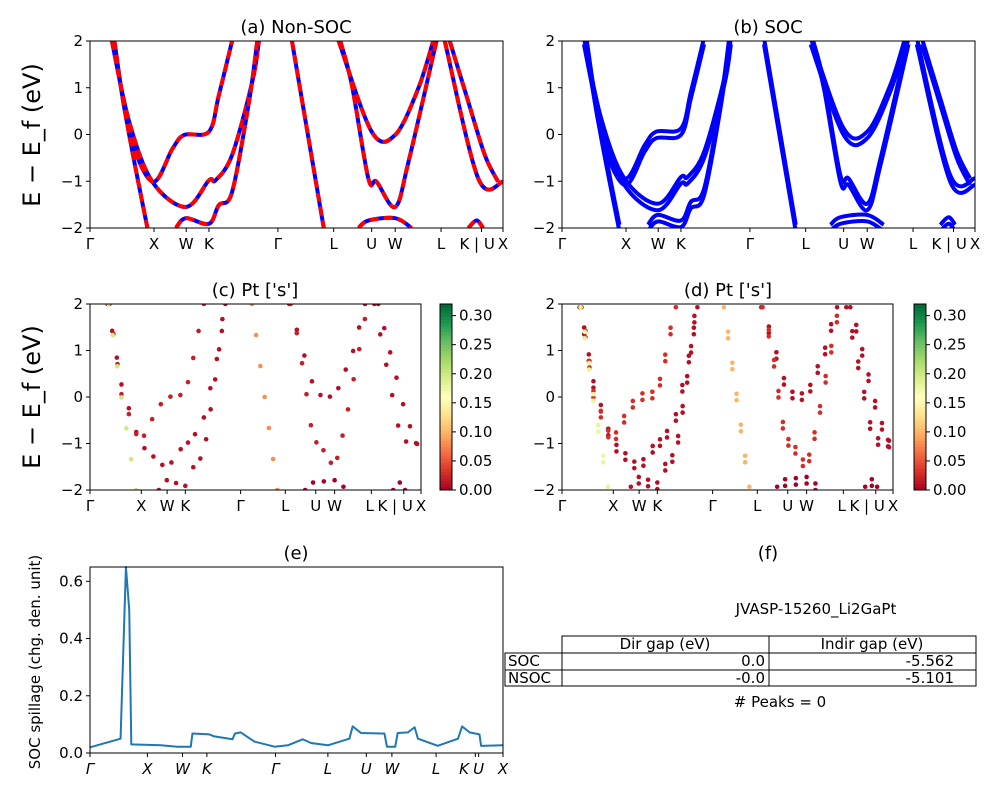 This screenshot has width=1000, height=800. Describe the element at coordinates (71, 581) in the screenshot. I see `y-tick-label: 0.6` at that location.